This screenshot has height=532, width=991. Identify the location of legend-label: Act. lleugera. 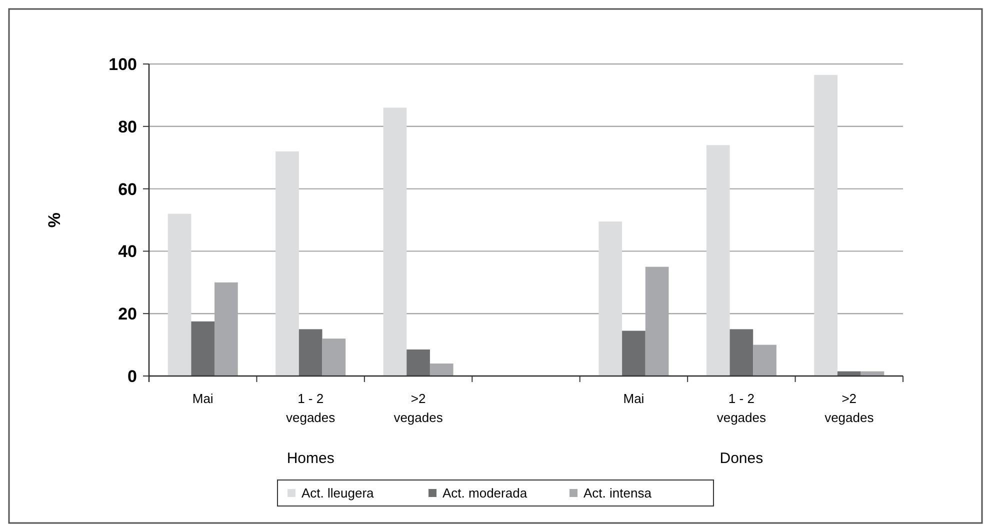
(338, 493).